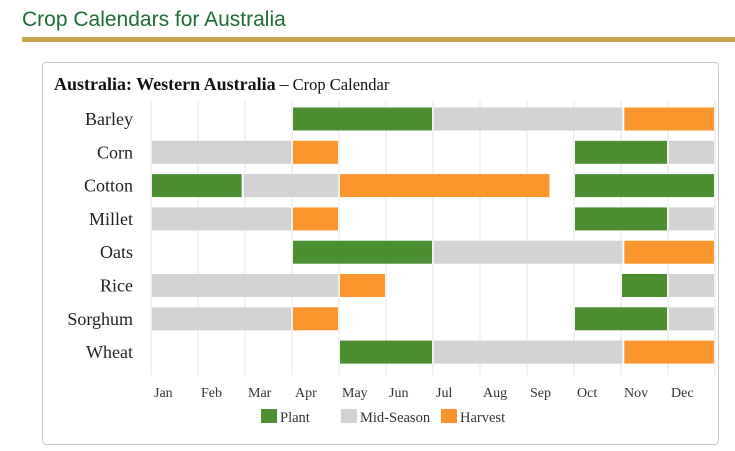 The image size is (735, 451). I want to click on bar-barley-plant, so click(362, 119).